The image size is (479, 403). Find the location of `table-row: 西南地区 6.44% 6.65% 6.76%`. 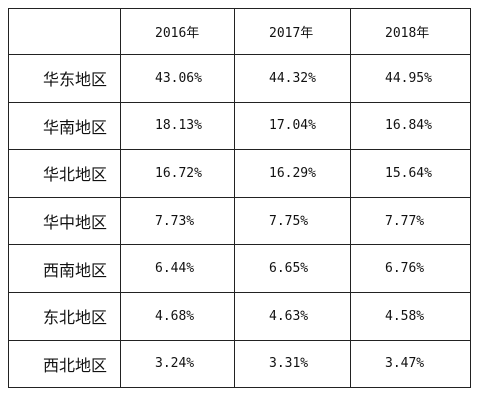

table-row: 西南地区 6.44% 6.65% 6.76% is located at coordinates (239, 268).